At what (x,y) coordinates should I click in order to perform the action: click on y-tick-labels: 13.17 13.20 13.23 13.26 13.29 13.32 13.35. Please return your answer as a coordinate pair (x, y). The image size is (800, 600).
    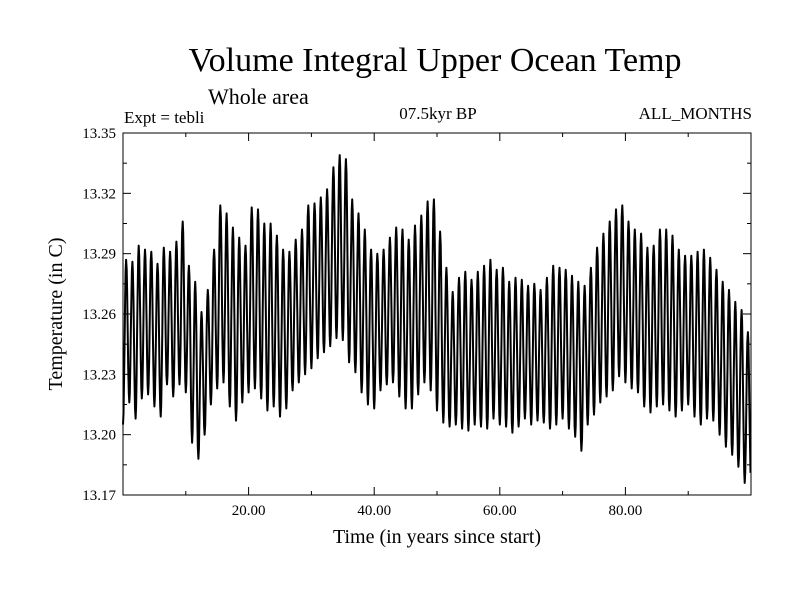
    Looking at the image, I should click on (99, 315).